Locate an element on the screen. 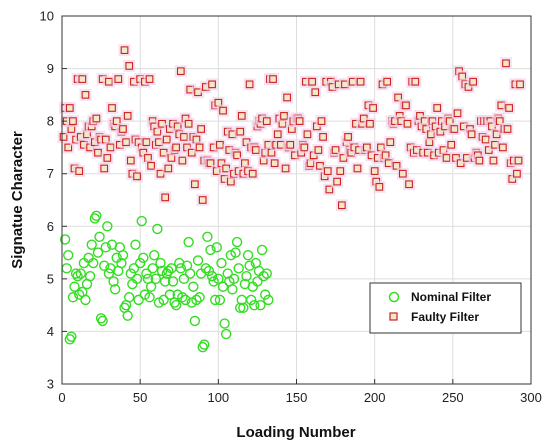  legend-label-nominal-filter: Nominal Filter is located at coordinates (451, 297).